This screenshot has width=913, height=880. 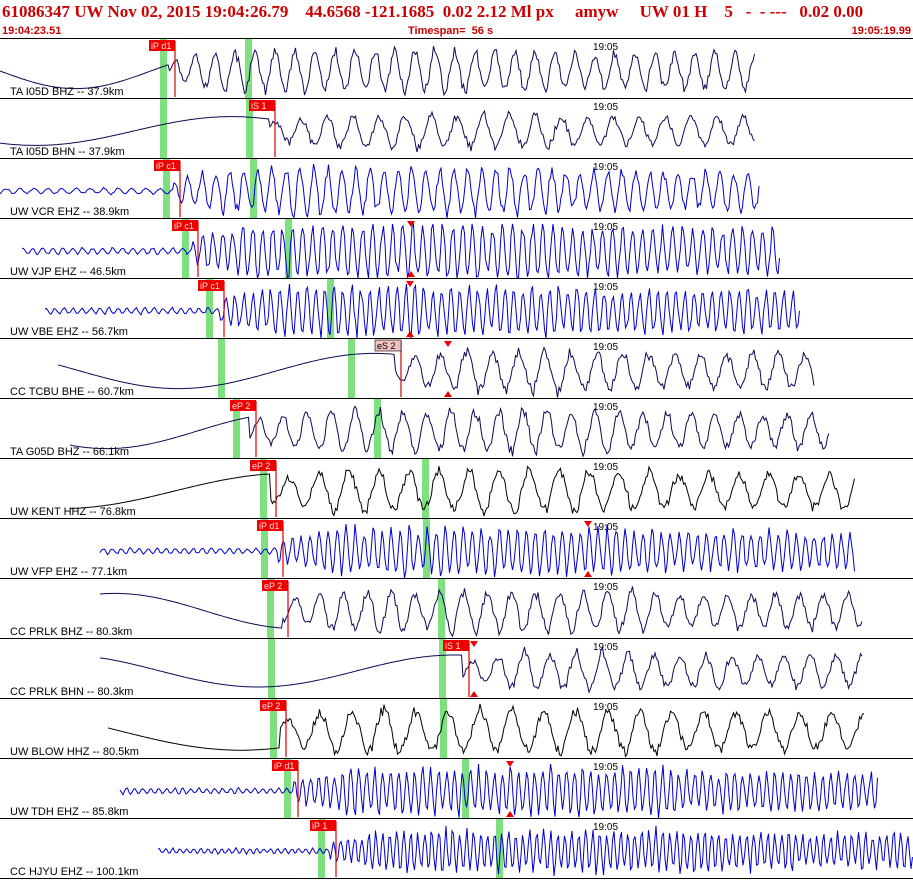 What do you see at coordinates (319, 826) in the screenshot?
I see `phase-pick-label: iP 1` at bounding box center [319, 826].